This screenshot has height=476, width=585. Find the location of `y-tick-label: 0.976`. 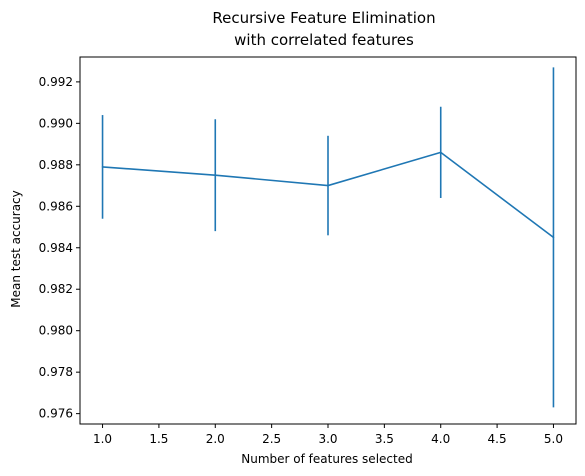

y-tick-label: 0.976 is located at coordinates (56, 414).